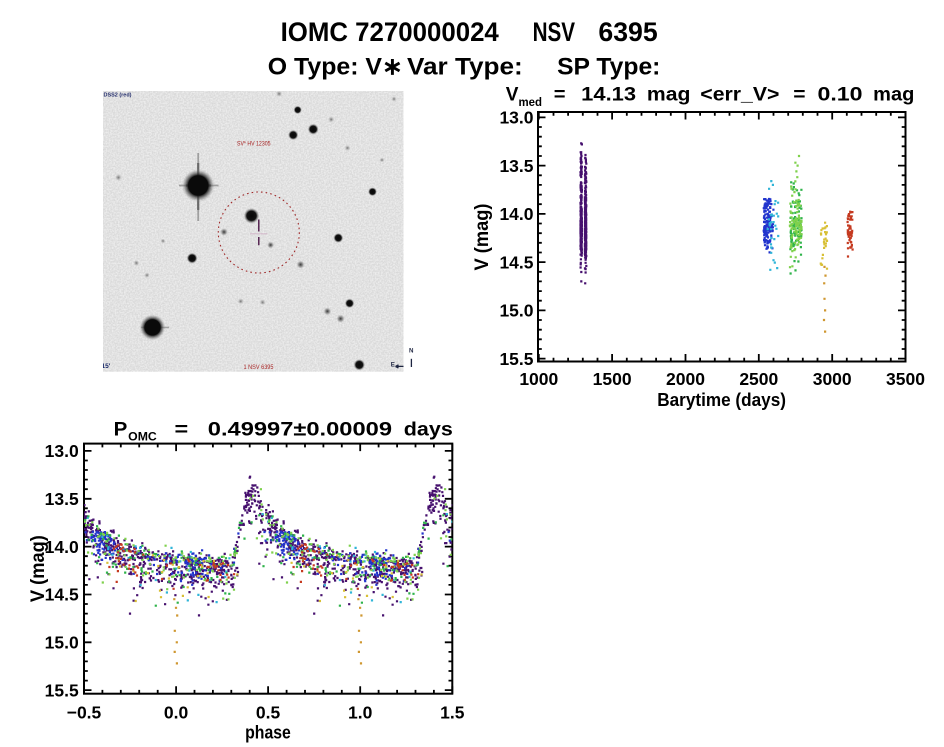  I want to click on svg-text: 3500, so click(905, 379).